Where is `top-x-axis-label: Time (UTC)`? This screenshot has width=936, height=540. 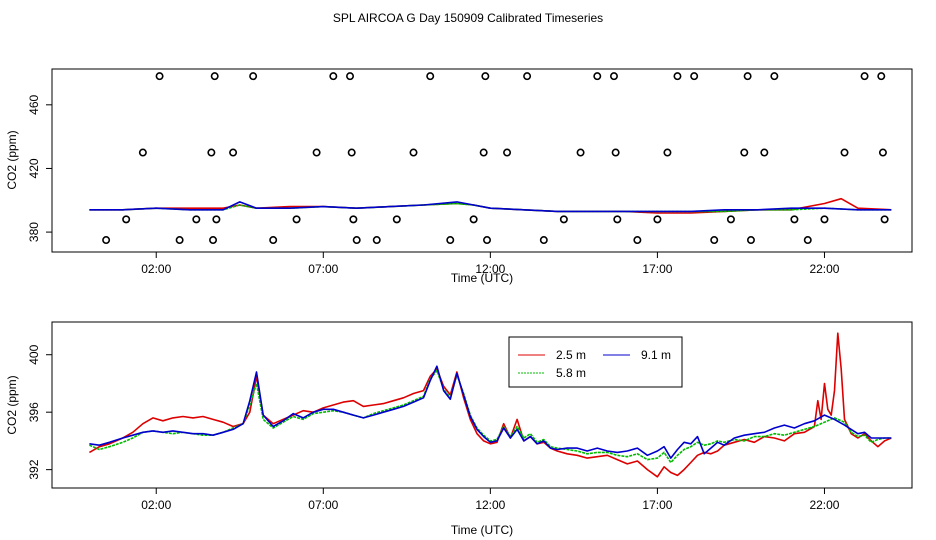
top-x-axis-label: Time (UTC) is located at coordinates (482, 278).